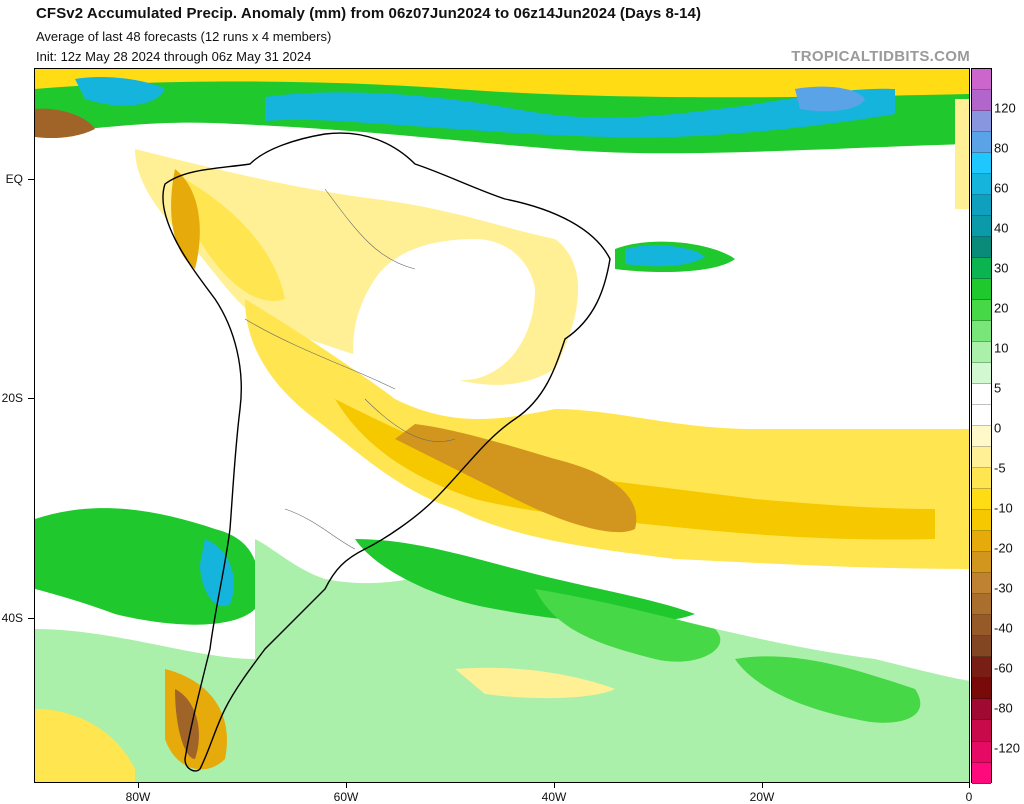 The width and height of the screenshot is (1024, 804). Describe the element at coordinates (1001, 268) in the screenshot. I see `colorbar-label: 30` at that location.